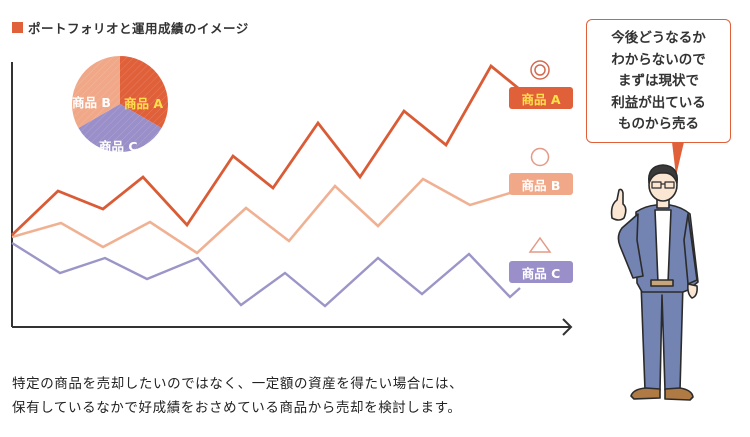  Describe the element at coordinates (541, 272) in the screenshot. I see `series-tag-product-c: 商品 C` at that location.